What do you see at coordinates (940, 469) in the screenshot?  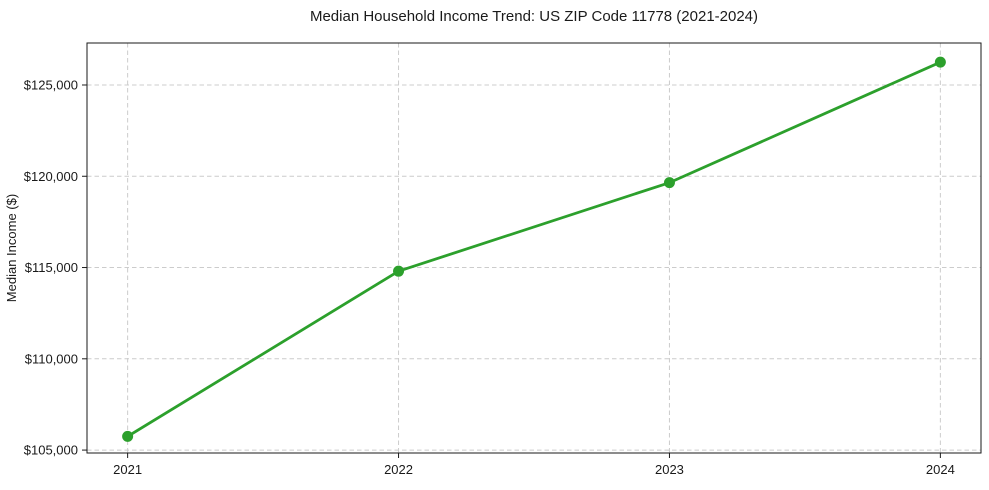 I see `x-tick-label: 2024` at bounding box center [940, 469].